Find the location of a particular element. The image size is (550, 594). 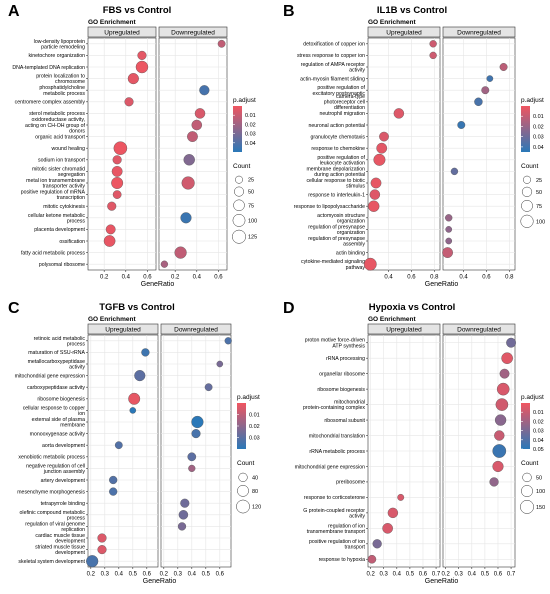

color-legend-label: 0.04 is located at coordinates (538, 441).